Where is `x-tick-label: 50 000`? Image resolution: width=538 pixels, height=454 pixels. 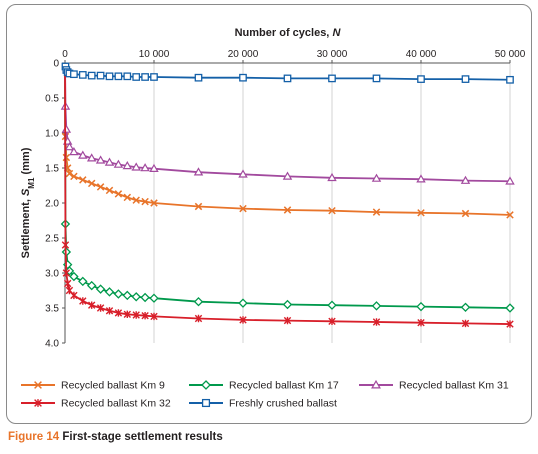 x-tick-label: 50 000 is located at coordinates (510, 54).